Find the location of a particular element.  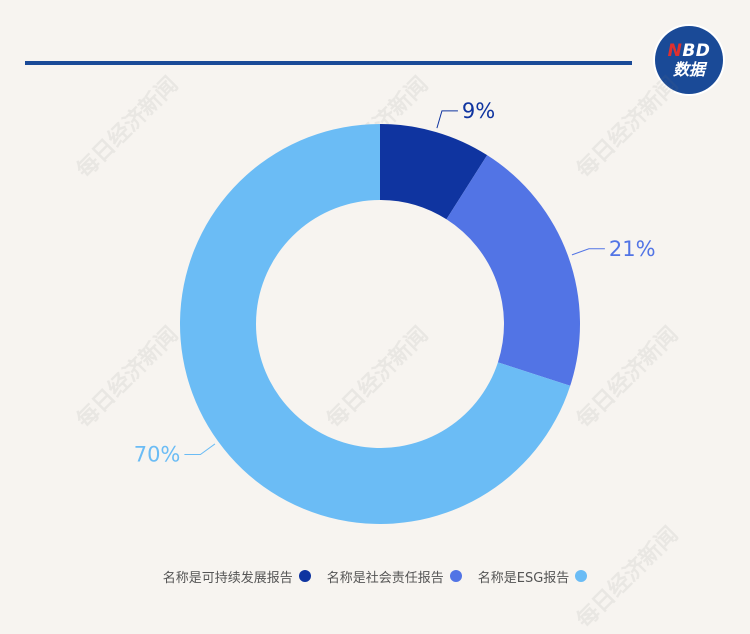

legend-item-3: 名称是ESG报告 is located at coordinates (533, 576).